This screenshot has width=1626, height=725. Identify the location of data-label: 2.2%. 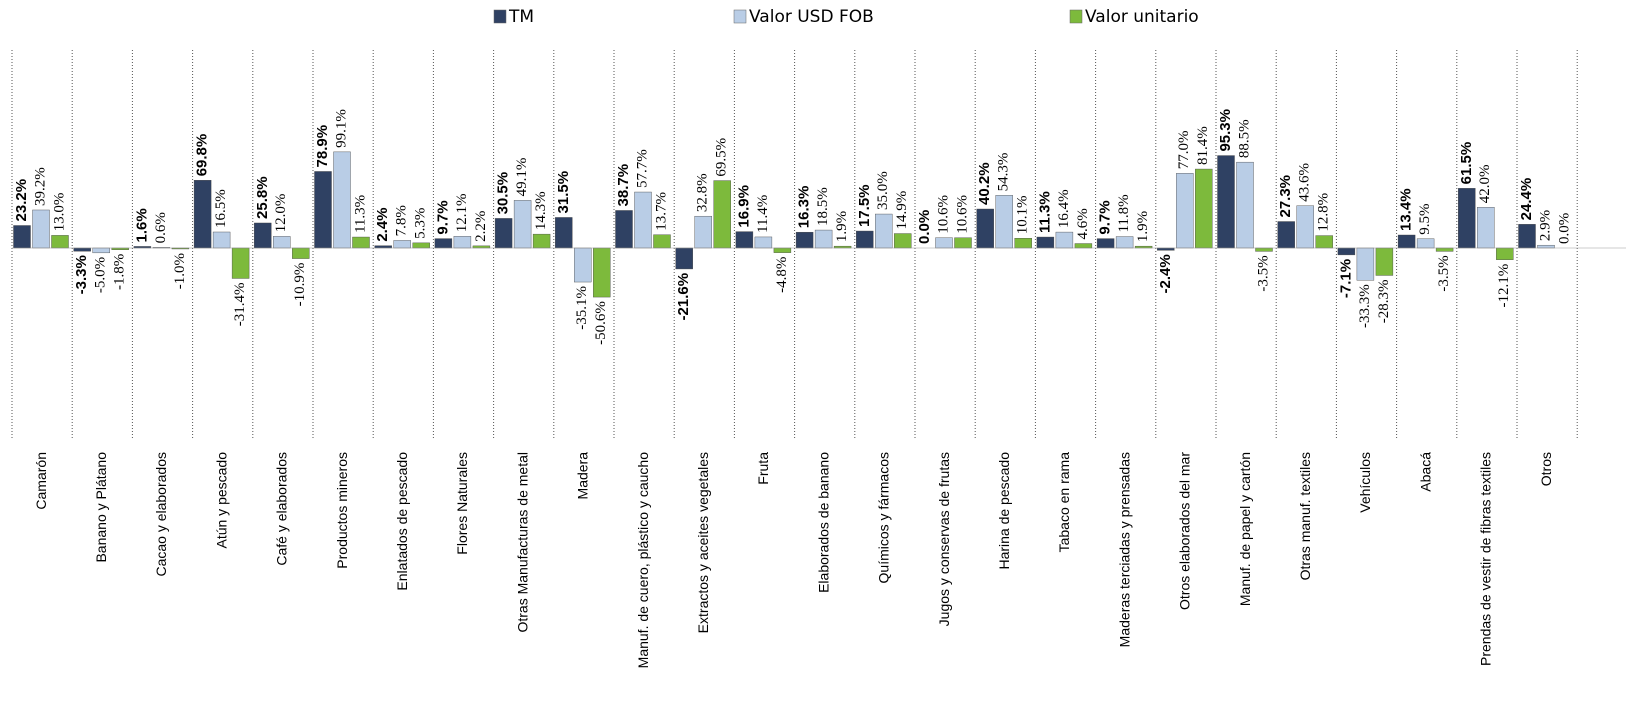
(481, 226).